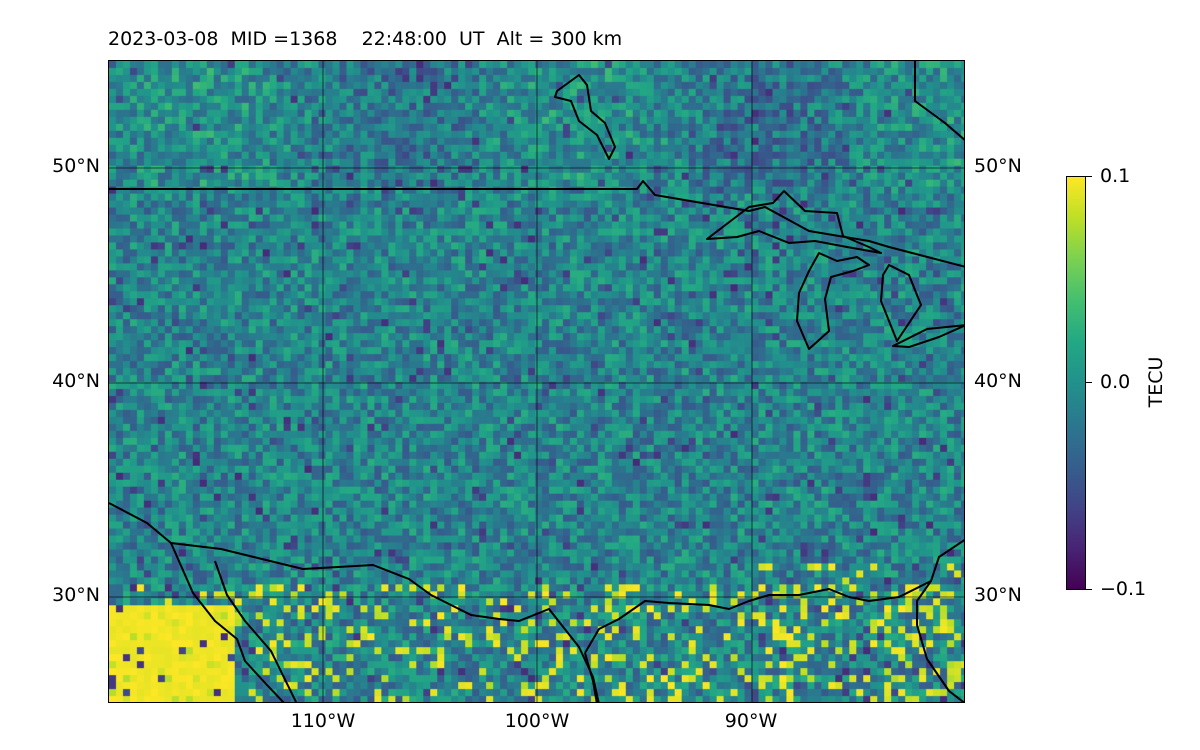 The width and height of the screenshot is (1200, 750). What do you see at coordinates (998, 381) in the screenshot?
I see `lat-label-right-40n: 40°N` at bounding box center [998, 381].